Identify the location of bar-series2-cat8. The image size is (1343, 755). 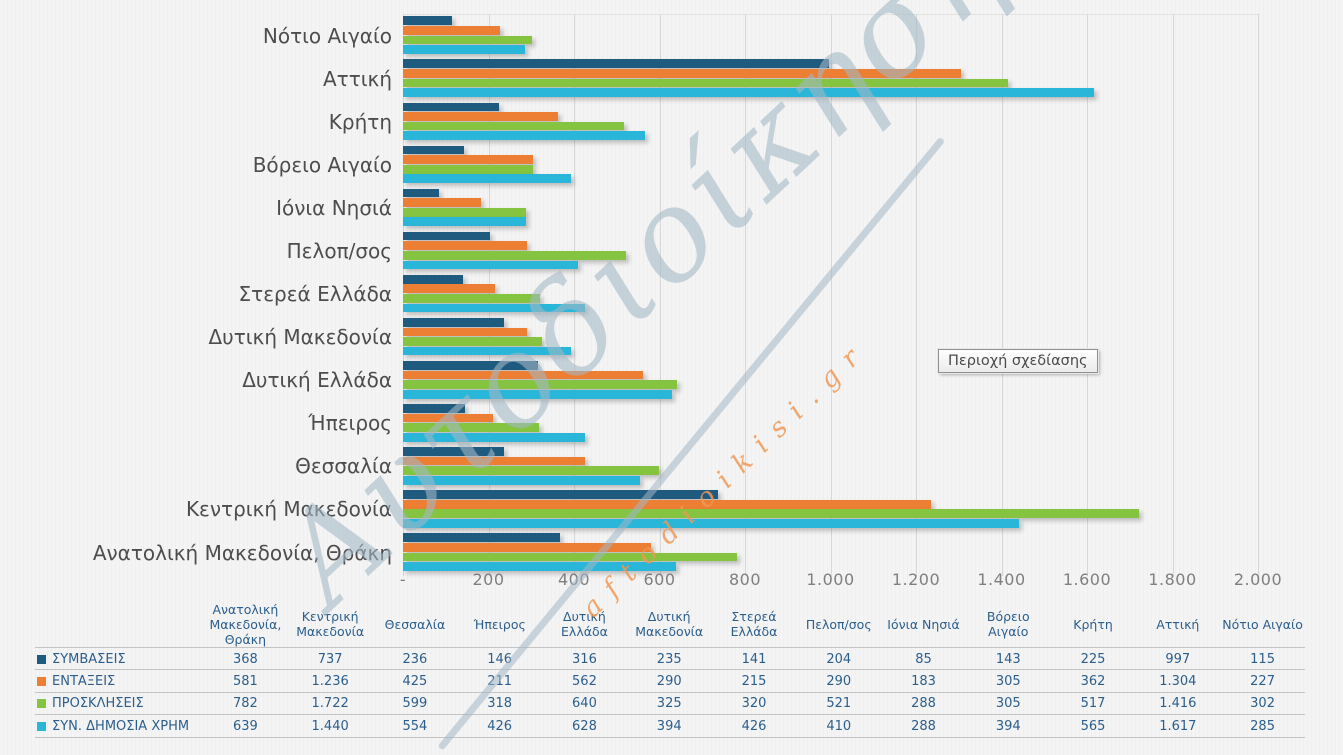
(465, 246).